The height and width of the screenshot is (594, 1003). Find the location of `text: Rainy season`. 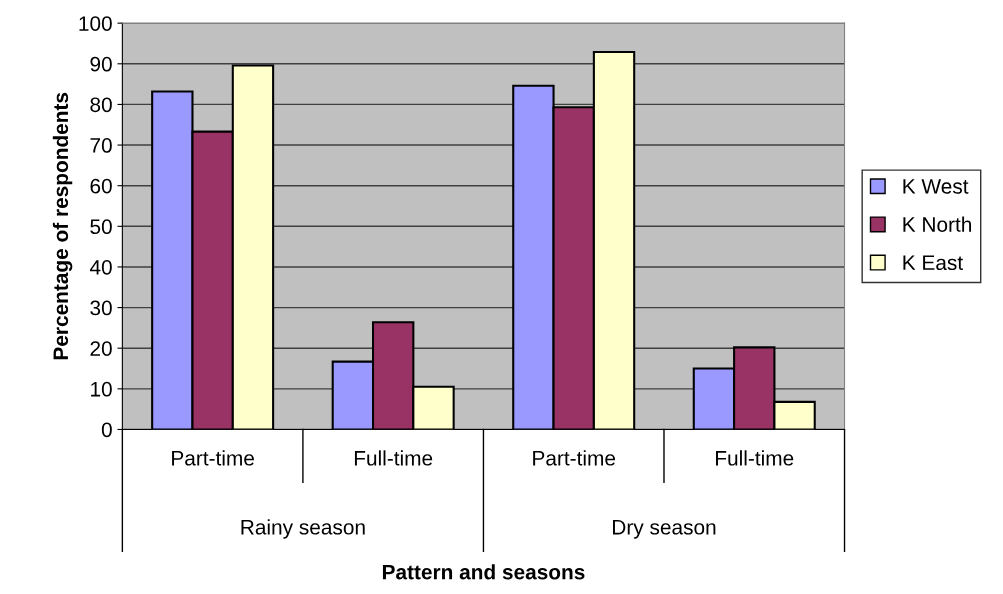

text: Rainy season is located at coordinates (303, 529).